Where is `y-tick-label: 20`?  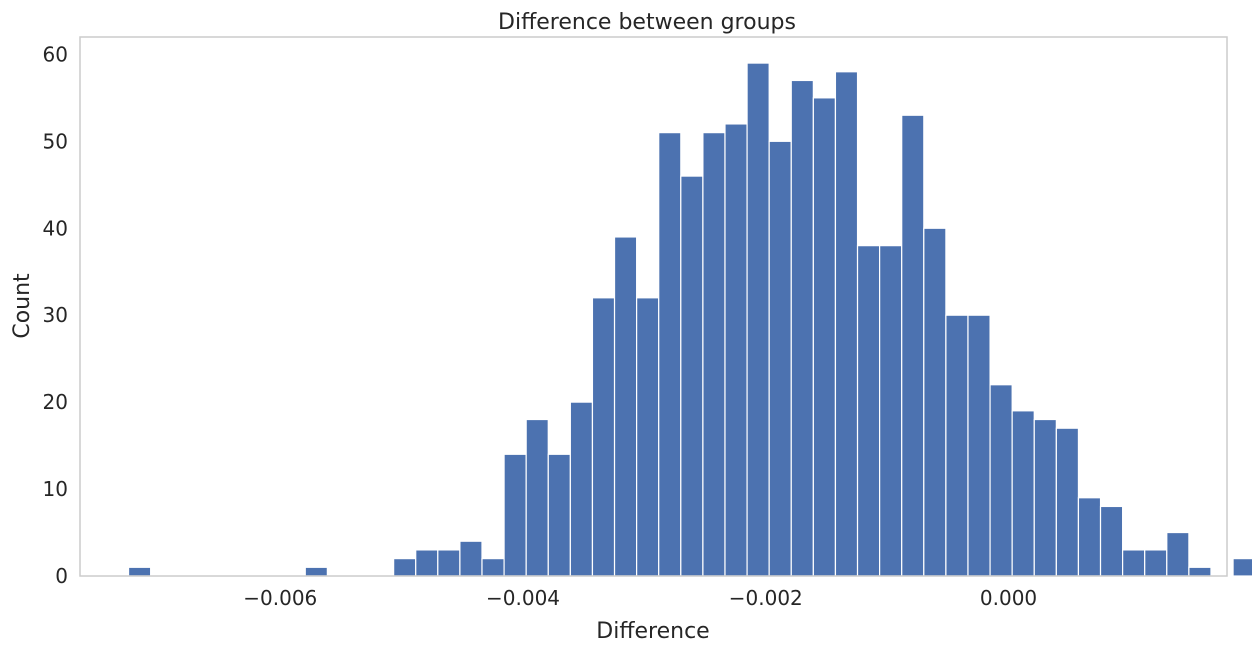 y-tick-label: 20 is located at coordinates (55, 402).